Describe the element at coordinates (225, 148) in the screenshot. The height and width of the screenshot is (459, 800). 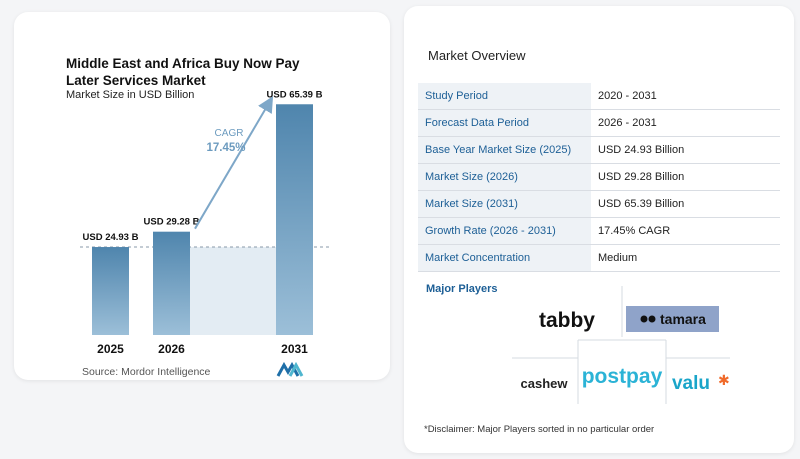
I see `cagr-value: 17.45%` at that location.